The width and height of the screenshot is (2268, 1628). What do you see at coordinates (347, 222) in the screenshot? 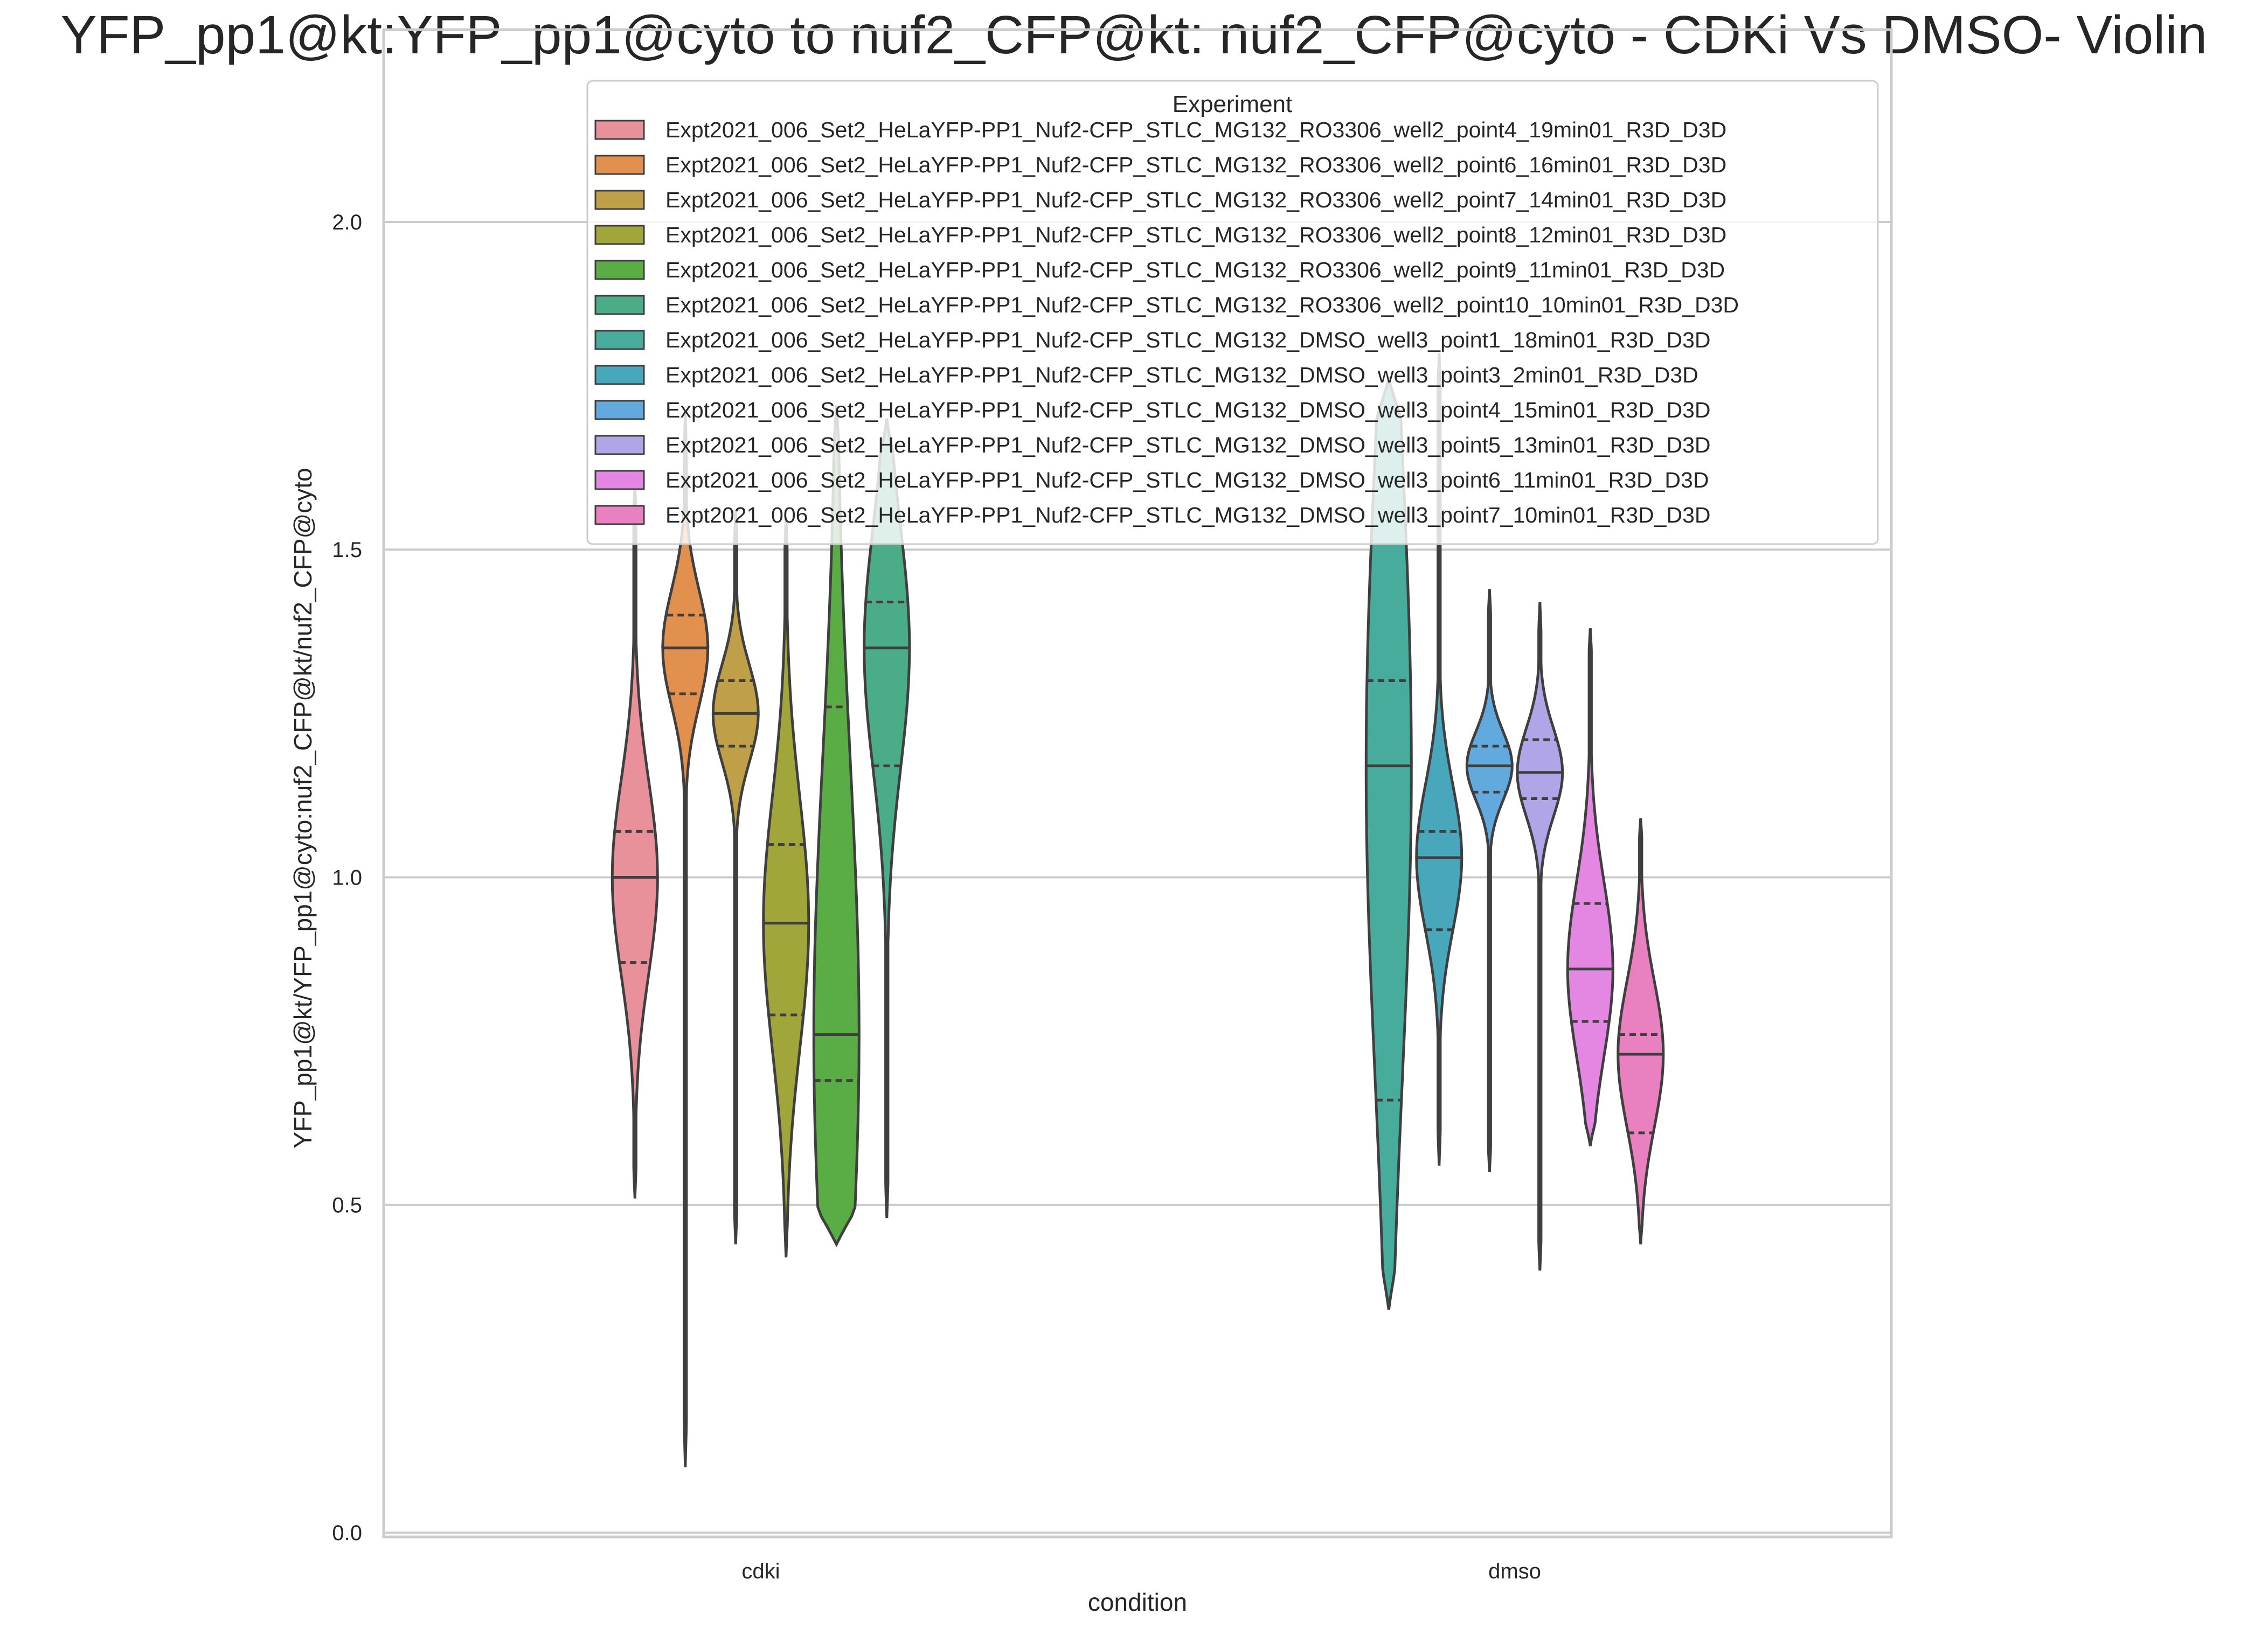
I see `y-tick-label: 2.0` at bounding box center [347, 222].